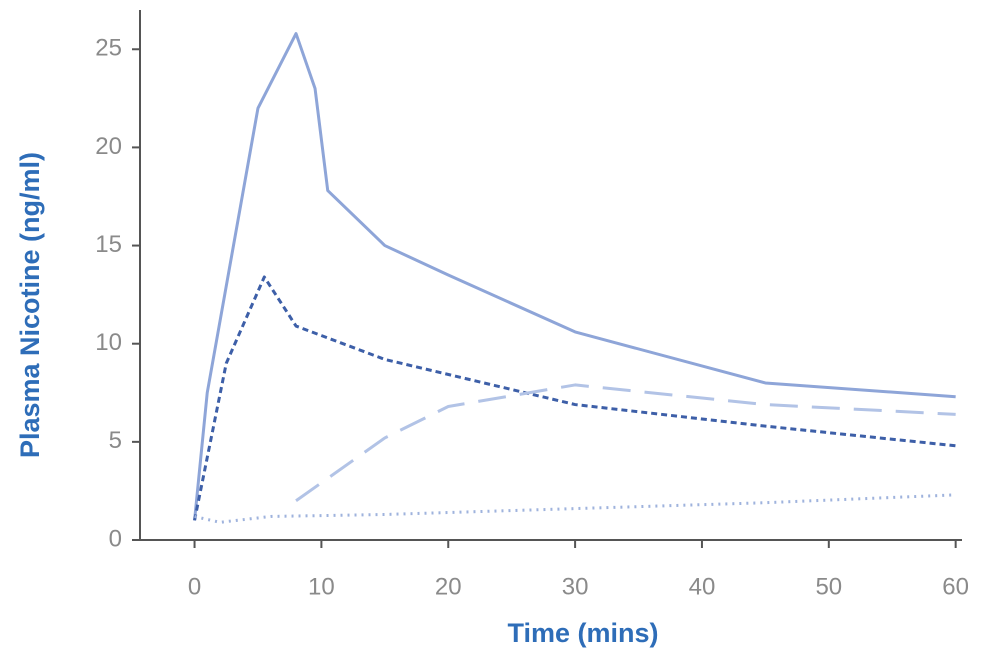  Describe the element at coordinates (955, 586) in the screenshot. I see `x-tick-label: 60` at that location.